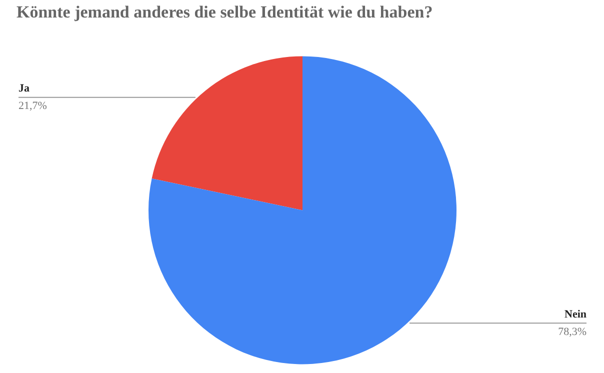 The width and height of the screenshot is (604, 373). Describe the element at coordinates (24, 88) in the screenshot. I see `slice-label: Ja` at that location.